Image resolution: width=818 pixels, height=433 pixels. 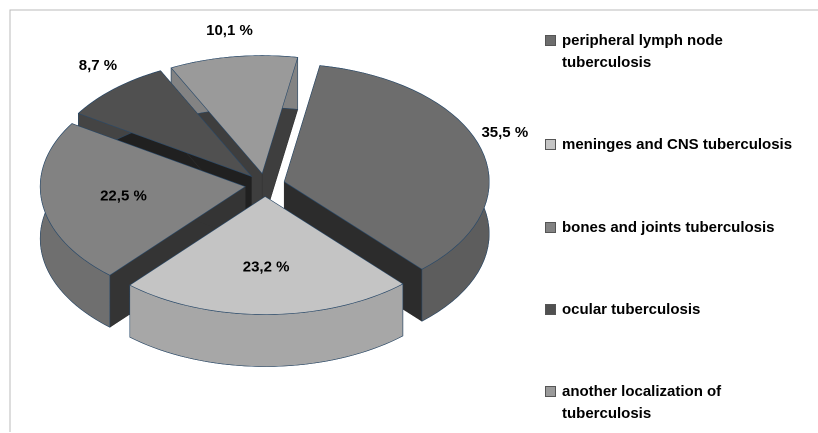 What do you see at coordinates (668, 227) in the screenshot?
I see `legend-label: bones and joints tuberculosis` at bounding box center [668, 227].